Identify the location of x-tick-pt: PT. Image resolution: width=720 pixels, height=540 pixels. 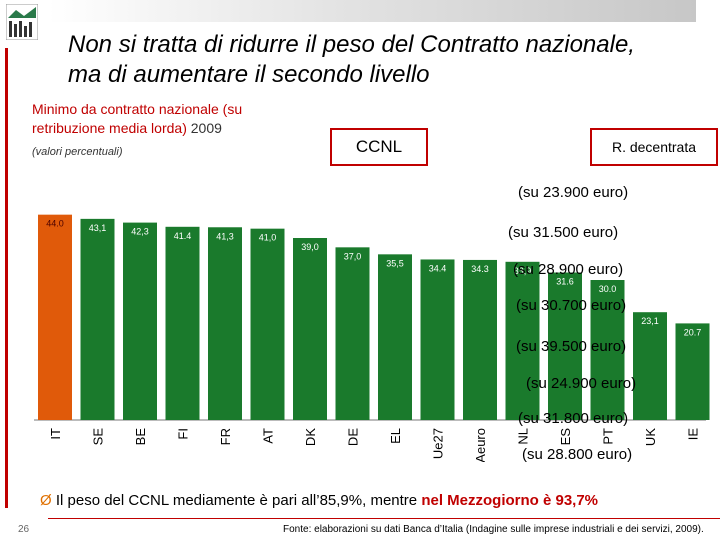
(608, 436).